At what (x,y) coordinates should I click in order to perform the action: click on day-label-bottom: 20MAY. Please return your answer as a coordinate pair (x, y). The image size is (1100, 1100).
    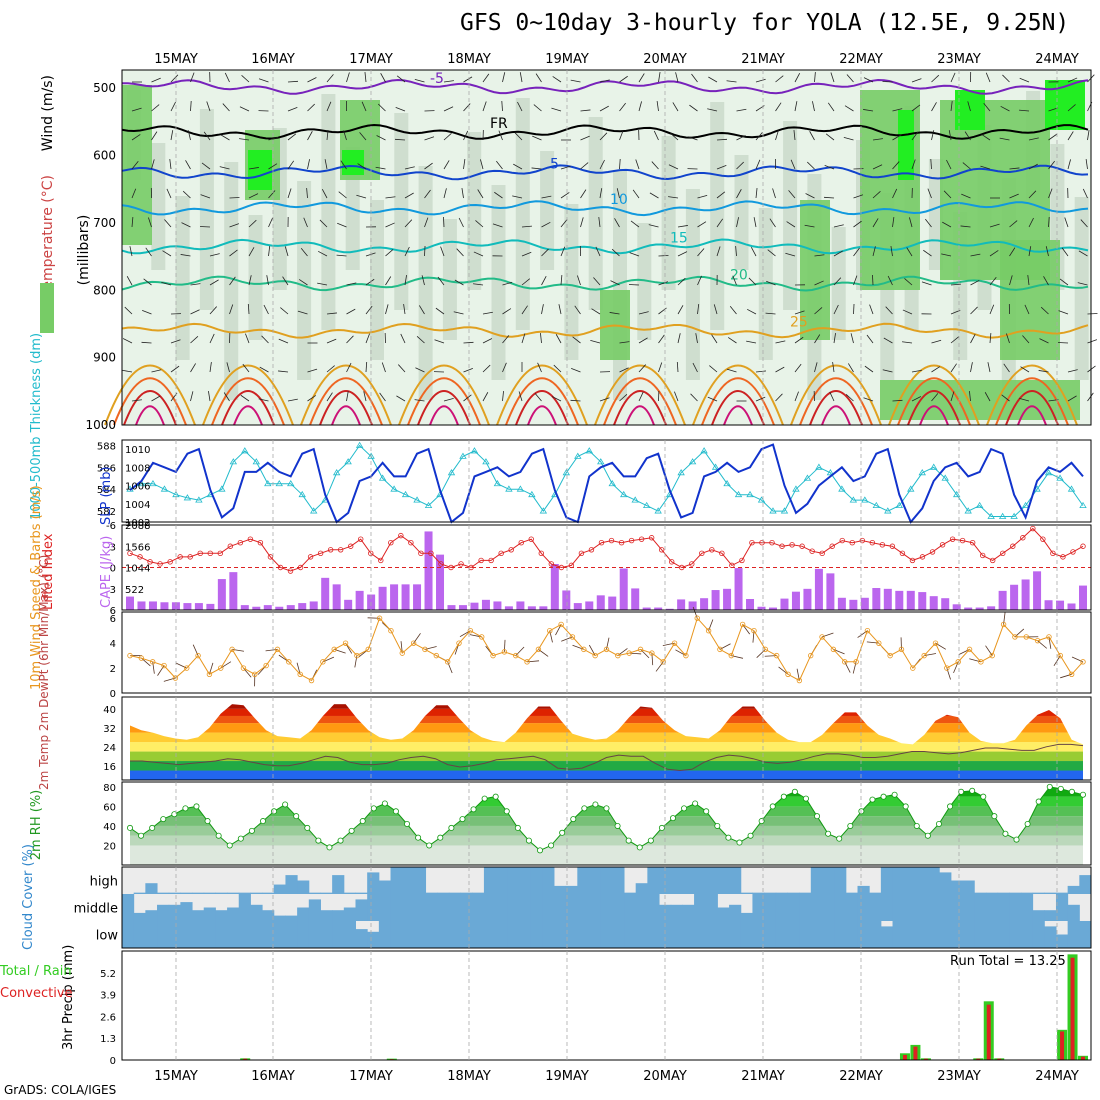
    Looking at the image, I should click on (665, 1076).